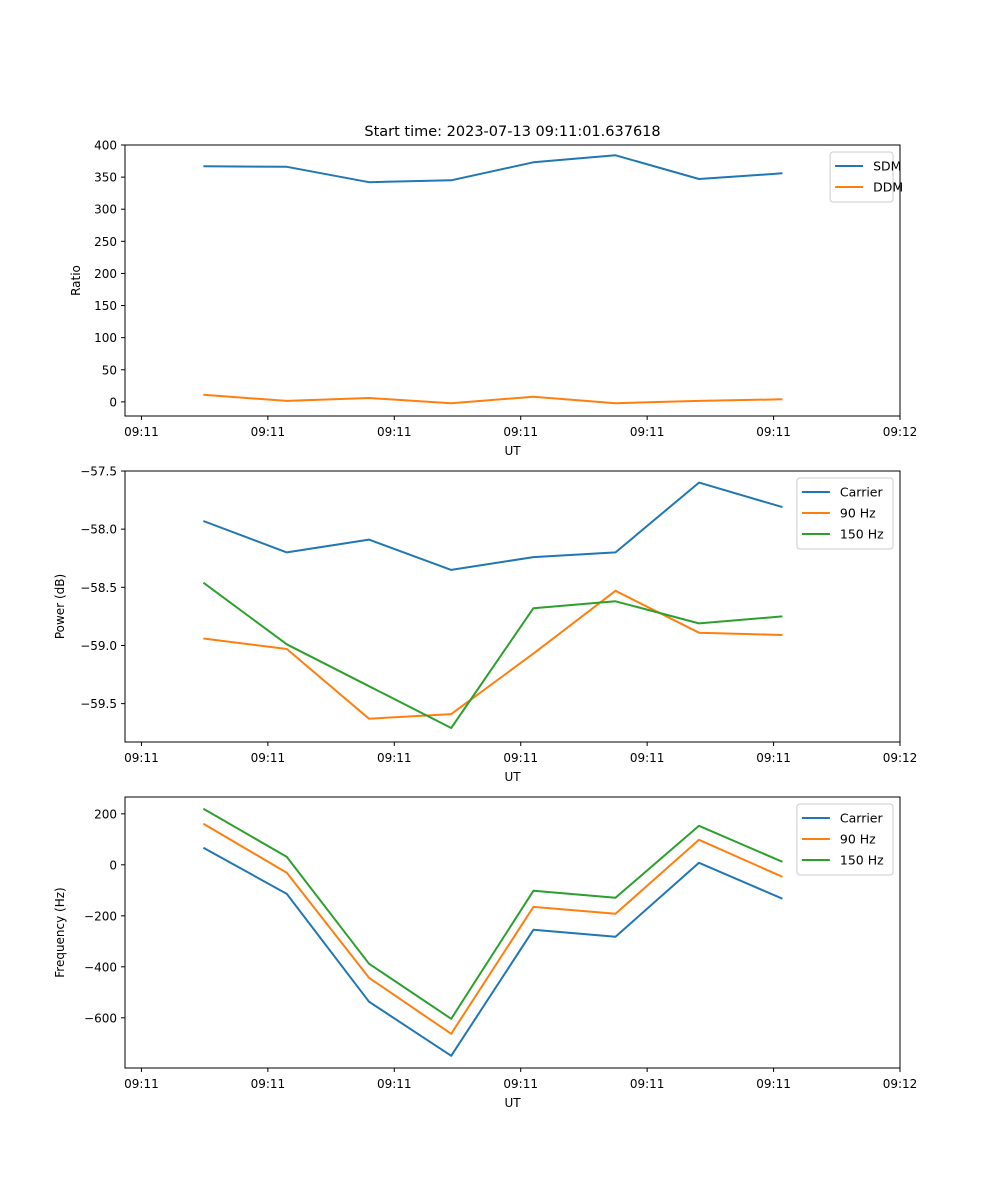 The image size is (1000, 1200). What do you see at coordinates (105, 338) in the screenshot?
I see `y-tick-label: 100` at bounding box center [105, 338].